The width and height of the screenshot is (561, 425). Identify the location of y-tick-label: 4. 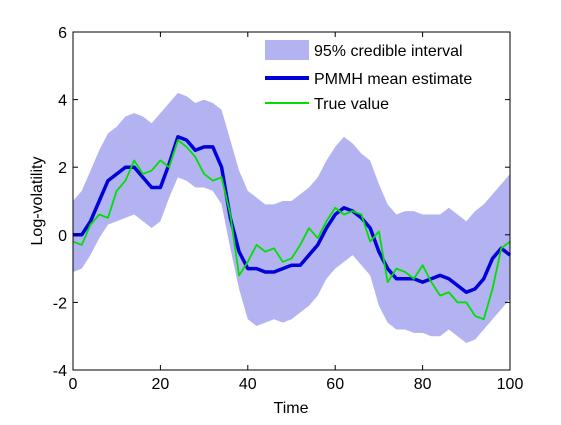
(62, 101).